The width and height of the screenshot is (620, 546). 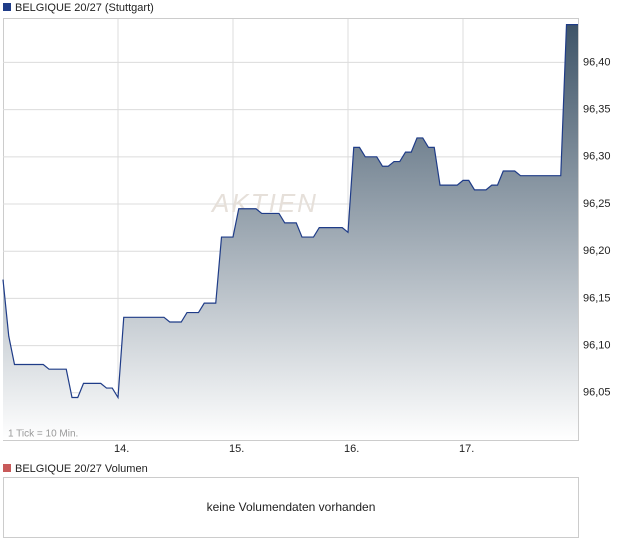 I want to click on y-tick-label: 96,05, so click(x=597, y=393).